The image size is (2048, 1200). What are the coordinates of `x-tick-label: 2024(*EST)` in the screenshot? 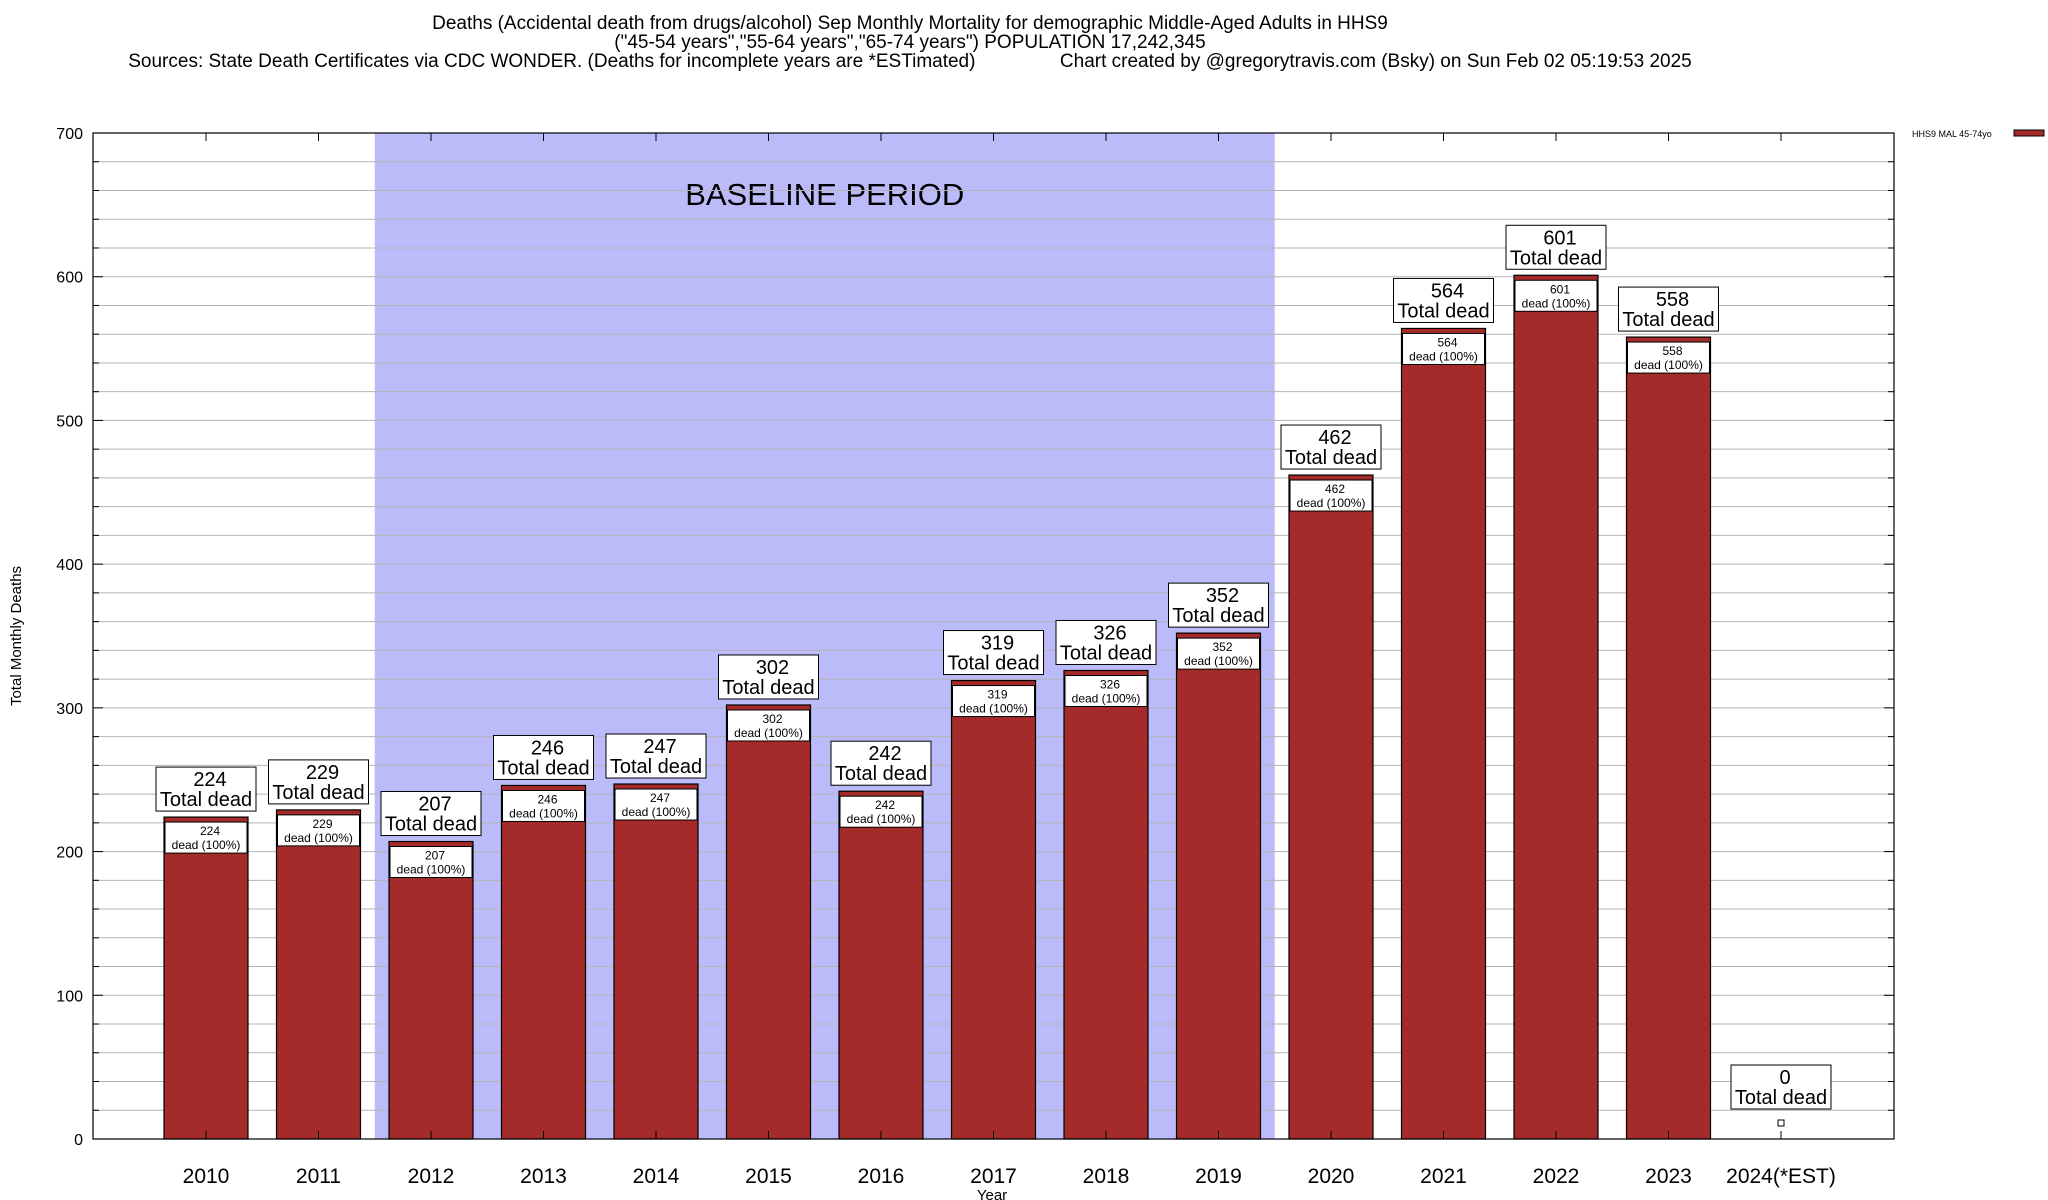 It's located at (1781, 1176).